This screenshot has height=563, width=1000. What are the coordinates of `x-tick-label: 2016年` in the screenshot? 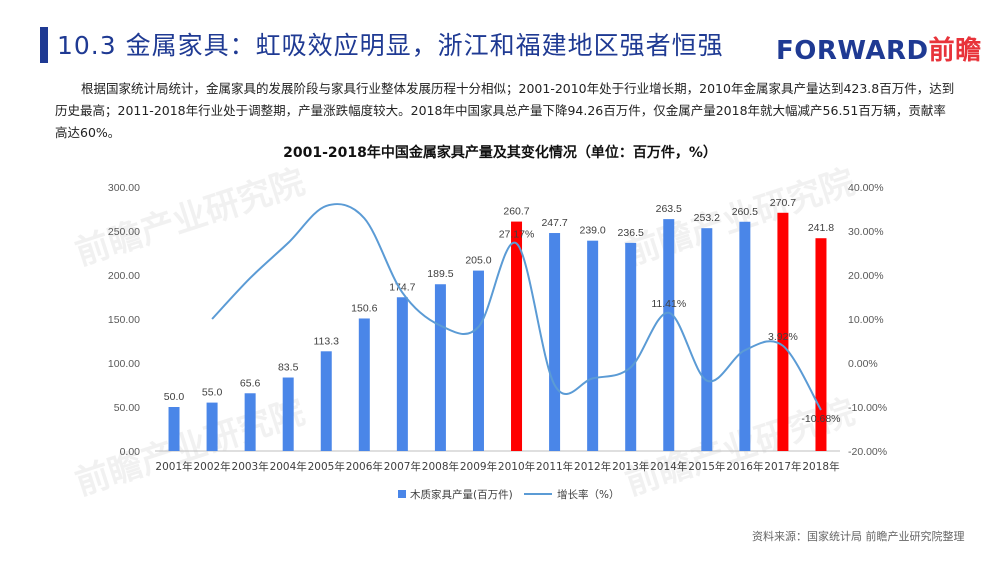 It's located at (744, 466).